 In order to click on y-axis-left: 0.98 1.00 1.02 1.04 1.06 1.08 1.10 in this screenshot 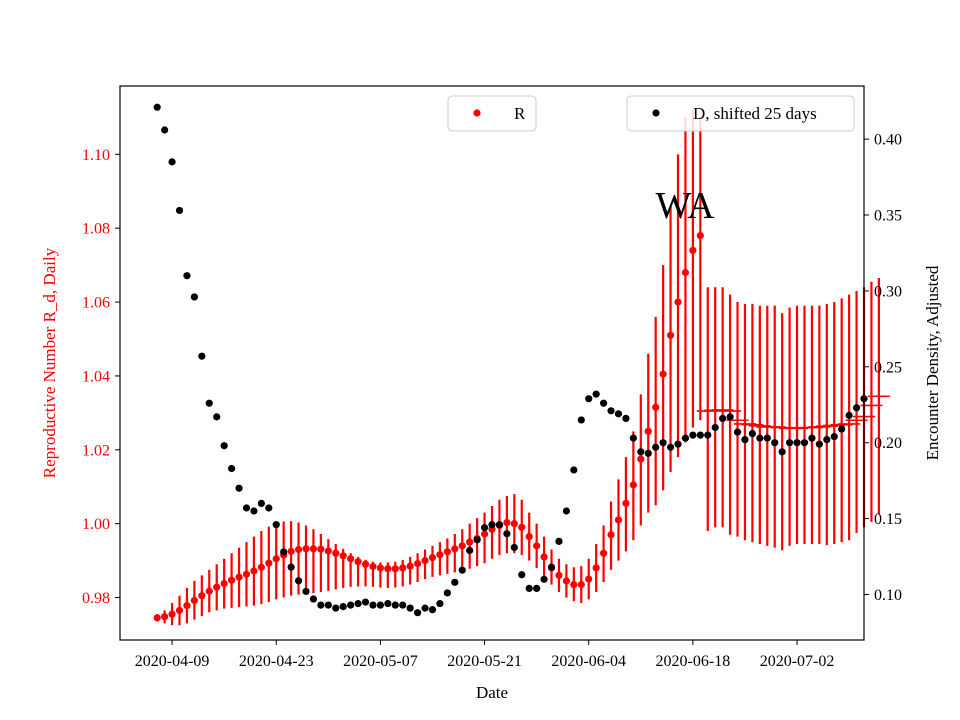, I will do `click(101, 377)`.